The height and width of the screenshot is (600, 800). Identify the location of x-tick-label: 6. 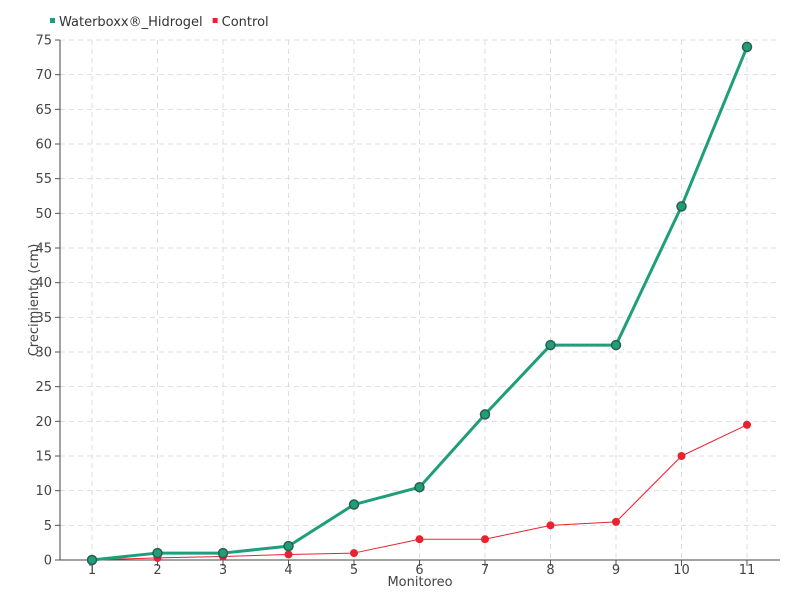
(419, 570).